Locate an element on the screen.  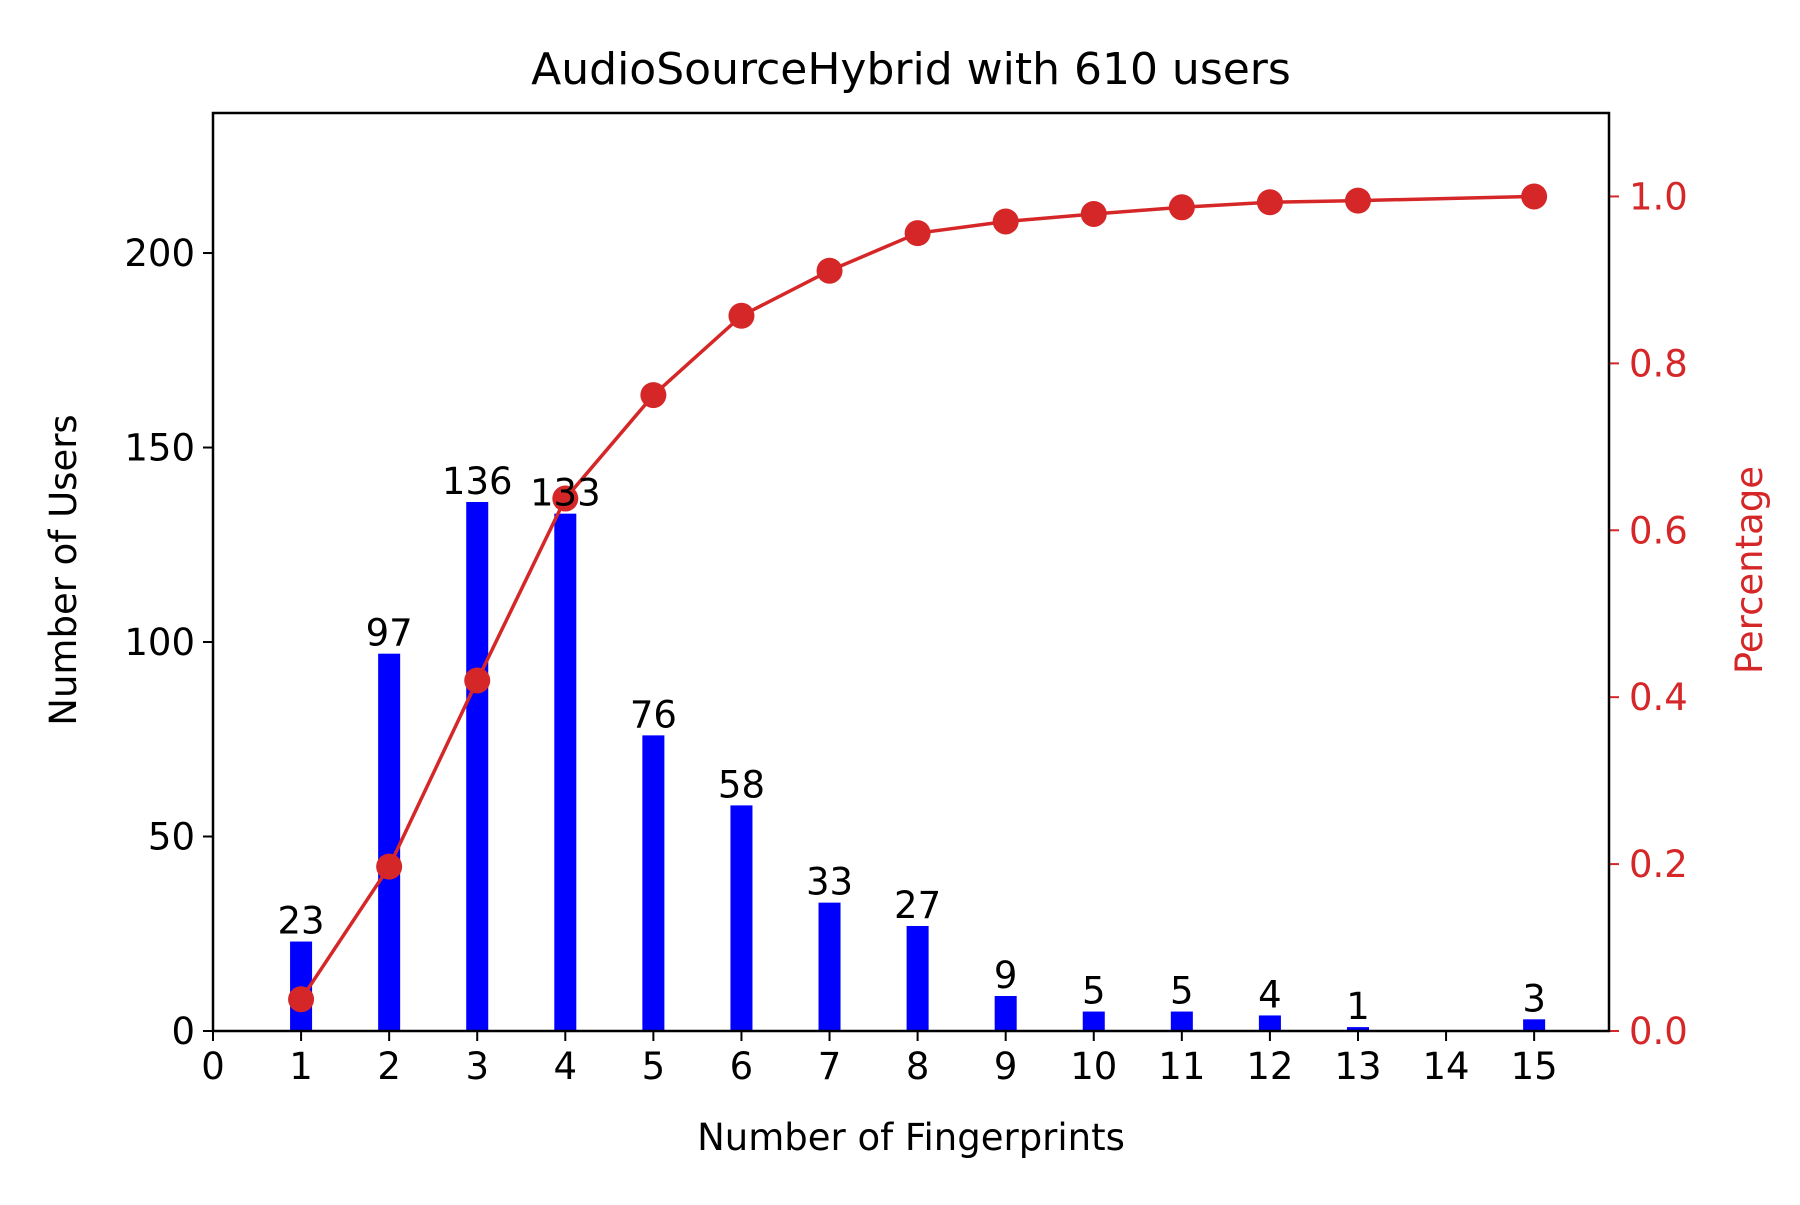
x-tick-label: 2 is located at coordinates (389, 1066).